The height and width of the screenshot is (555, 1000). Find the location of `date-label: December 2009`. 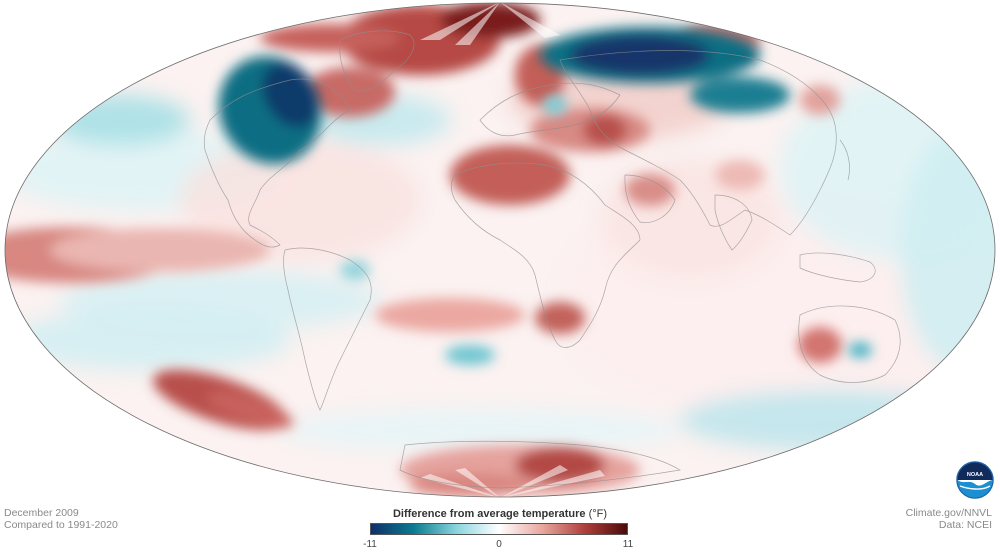

date-label: December 2009 is located at coordinates (41, 513).